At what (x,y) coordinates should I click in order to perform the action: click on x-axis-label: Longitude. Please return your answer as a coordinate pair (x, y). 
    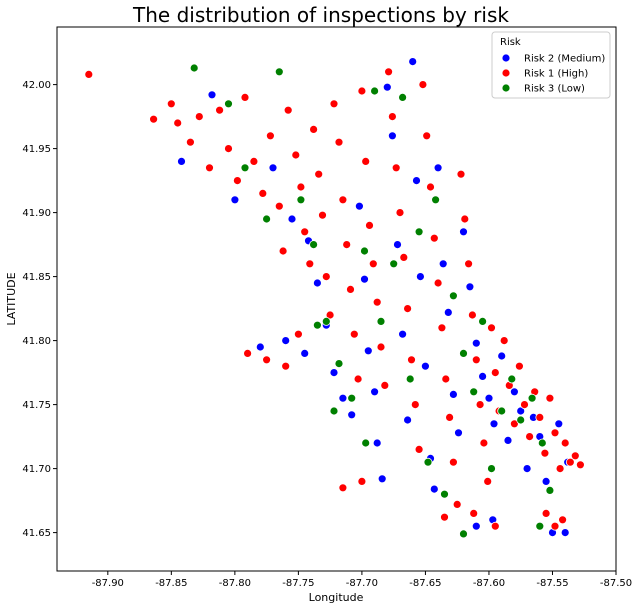
    Looking at the image, I should click on (336, 597).